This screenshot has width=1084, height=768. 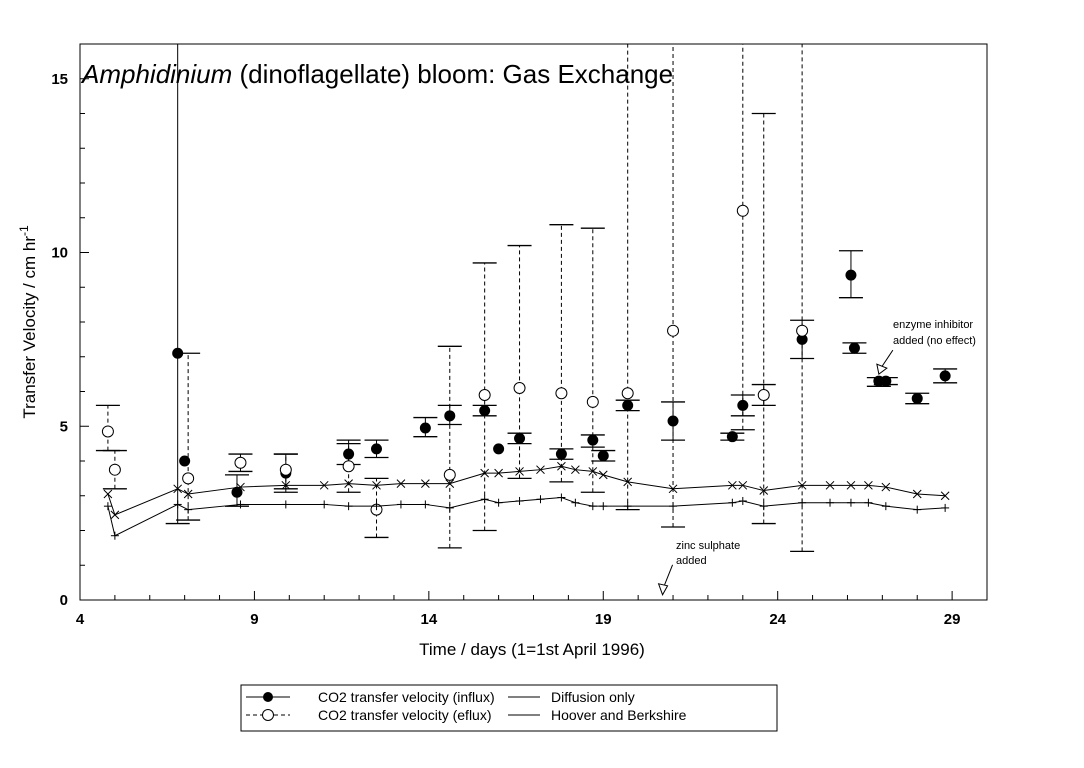 I want to click on diffusion-line, so click(x=526, y=516).